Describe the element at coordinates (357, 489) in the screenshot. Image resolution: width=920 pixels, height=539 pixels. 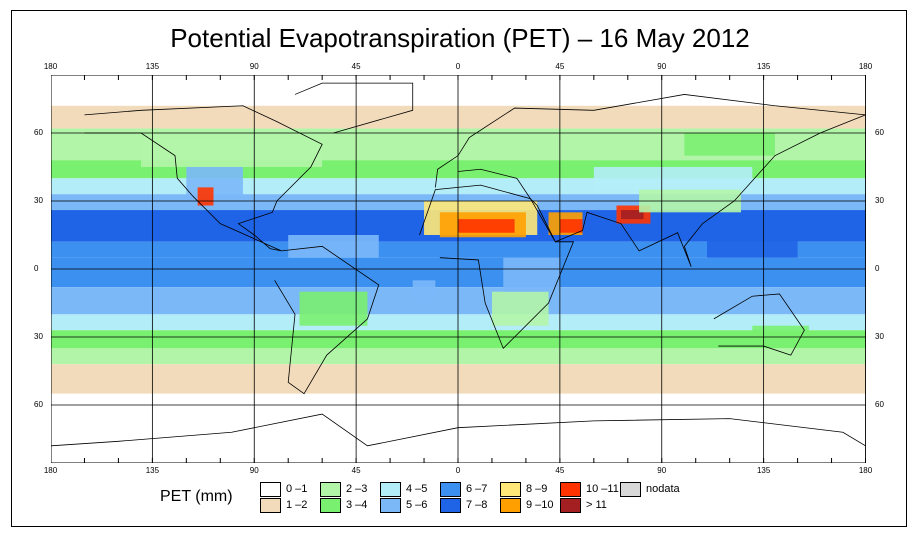
I see `legend-label: 2 –3` at that location.